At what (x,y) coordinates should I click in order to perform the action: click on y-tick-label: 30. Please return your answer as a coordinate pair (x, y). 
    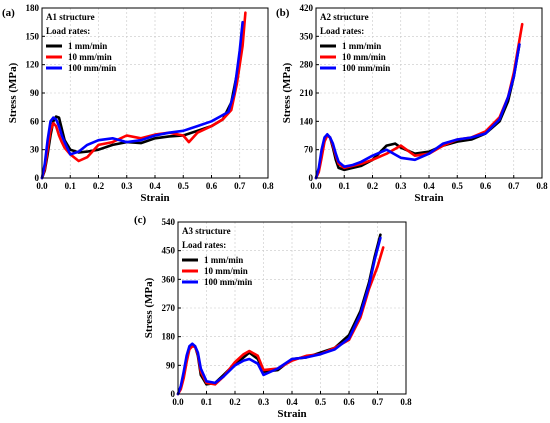
    Looking at the image, I should click on (35, 150).